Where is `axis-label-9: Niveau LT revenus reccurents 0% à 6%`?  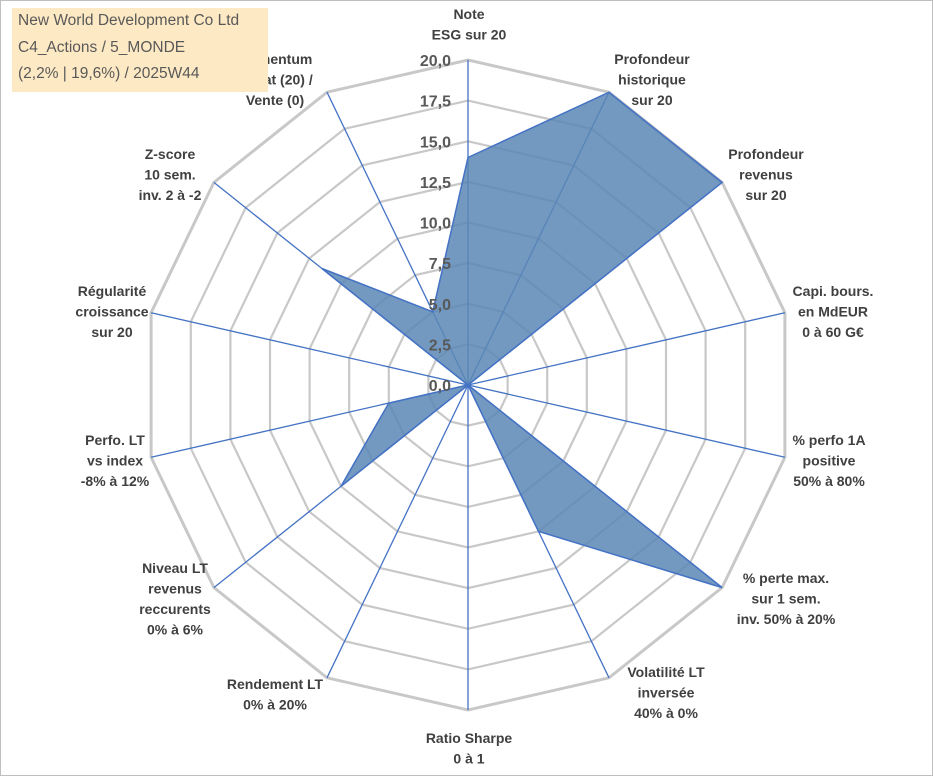 axis-label-9: Niveau LT revenus reccurents 0% à 6% is located at coordinates (175, 599).